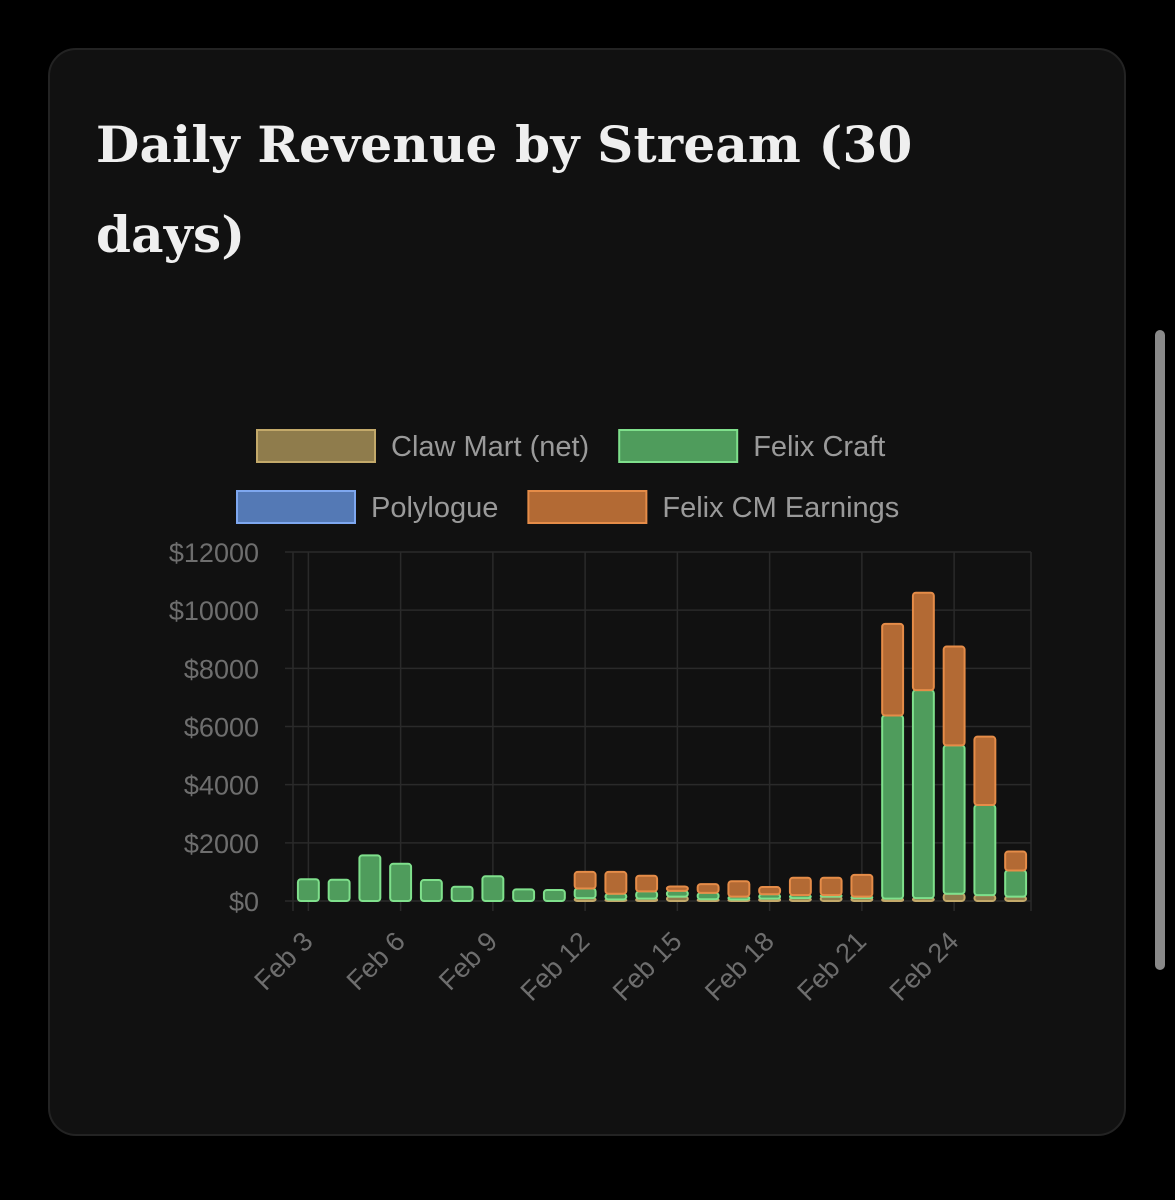 The width and height of the screenshot is (1175, 1200). I want to click on x-tick-label: Feb 15, so click(647, 966).